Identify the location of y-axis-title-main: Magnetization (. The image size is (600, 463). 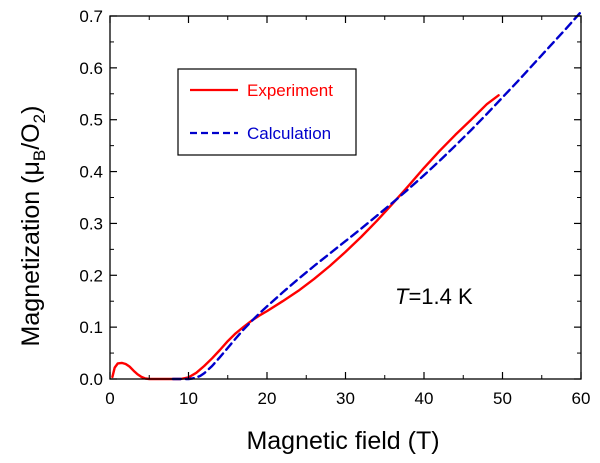
(31, 261).